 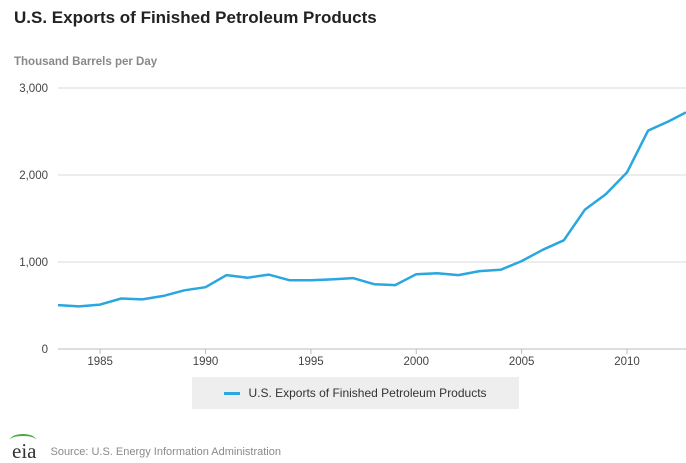 I want to click on x-tick-label: 2005, so click(x=522, y=362).